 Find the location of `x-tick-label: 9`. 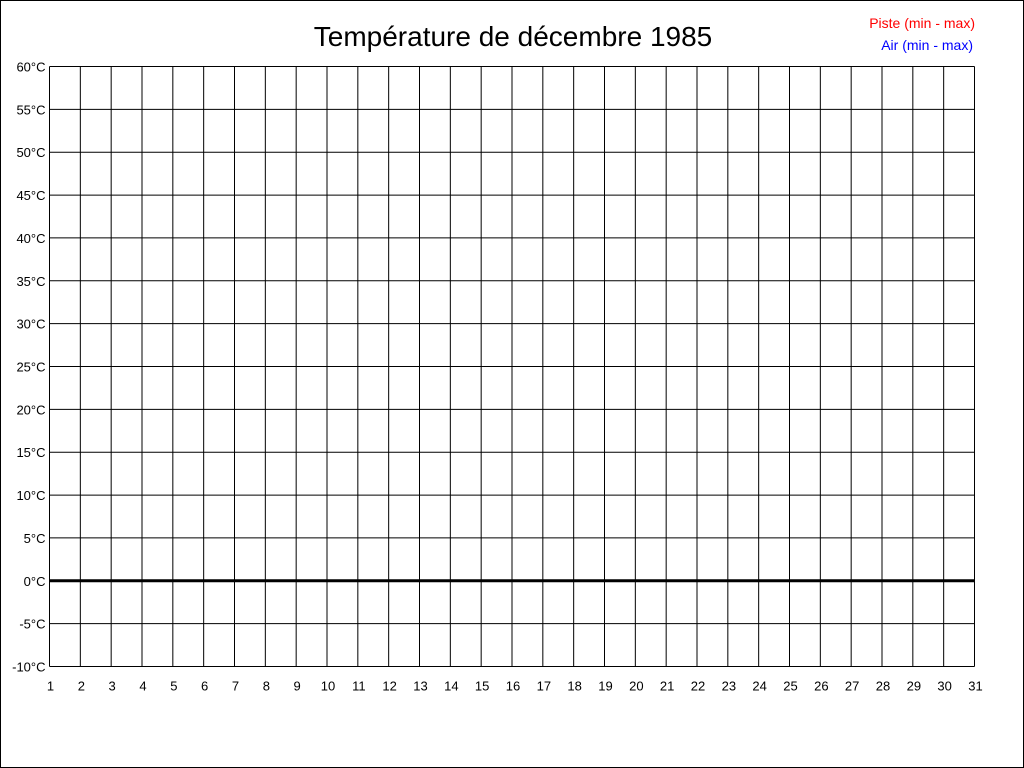

x-tick-label: 9 is located at coordinates (297, 686).